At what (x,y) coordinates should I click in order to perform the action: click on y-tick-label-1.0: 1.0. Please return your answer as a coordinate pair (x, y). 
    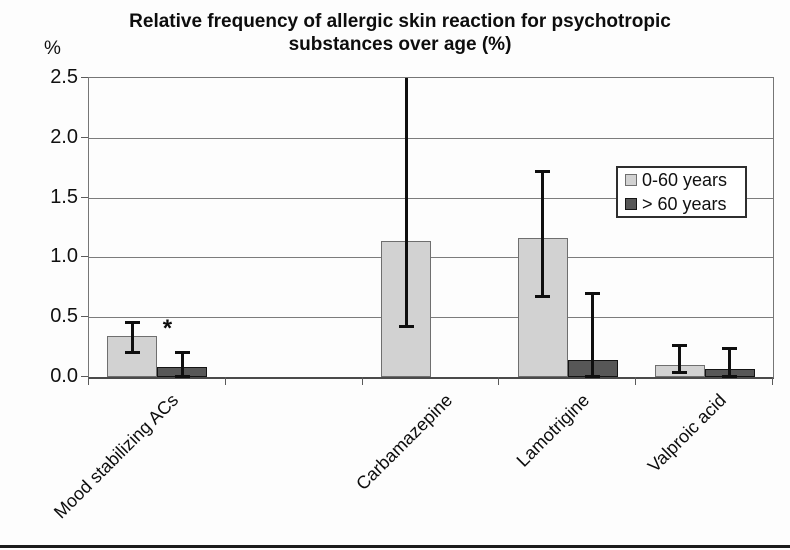
    Looking at the image, I should click on (64, 256).